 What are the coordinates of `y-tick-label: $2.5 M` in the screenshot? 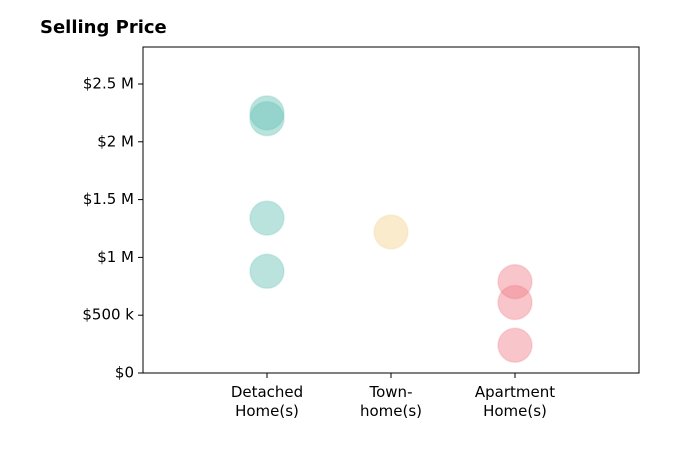 It's located at (108, 83).